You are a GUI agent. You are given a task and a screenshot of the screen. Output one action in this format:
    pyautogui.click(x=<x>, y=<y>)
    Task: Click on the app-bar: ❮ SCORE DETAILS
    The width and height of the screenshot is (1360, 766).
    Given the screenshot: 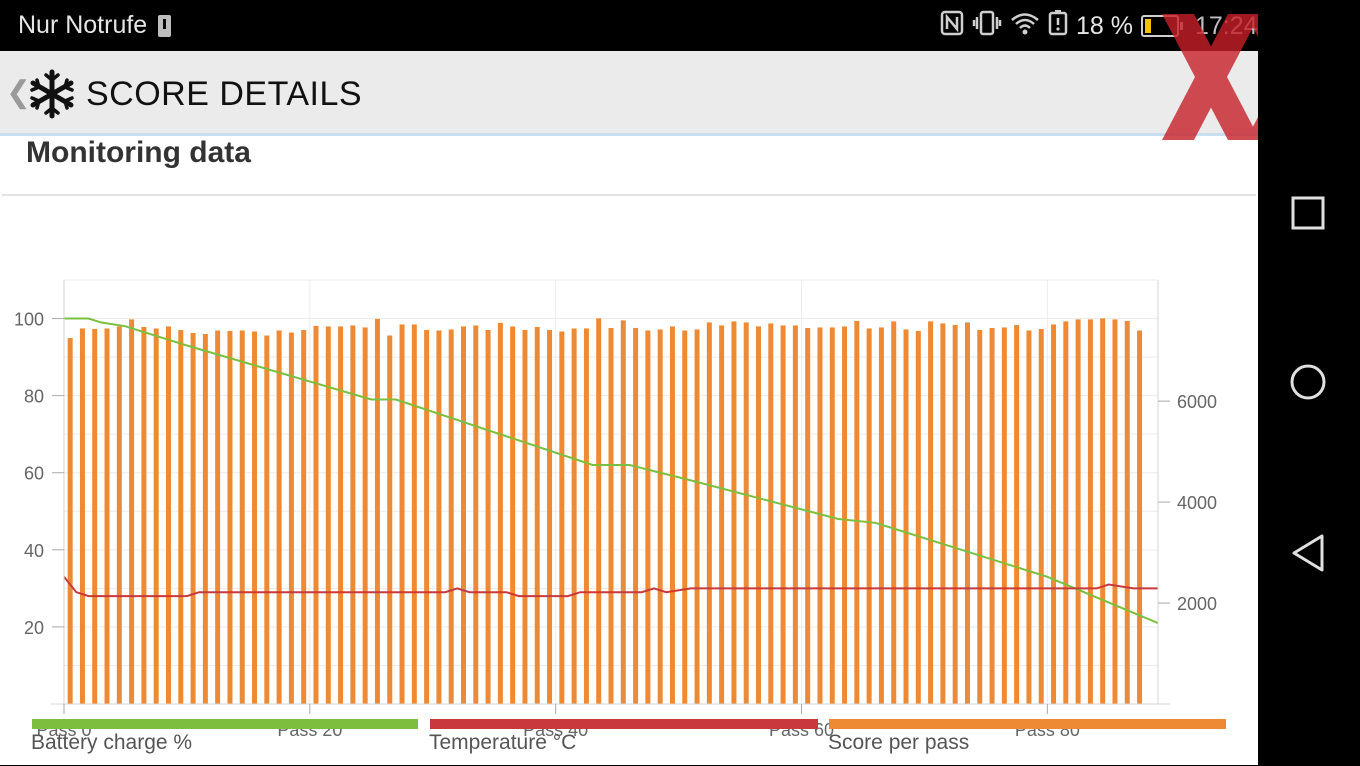 What is the action you would take?
    pyautogui.click(x=629, y=93)
    